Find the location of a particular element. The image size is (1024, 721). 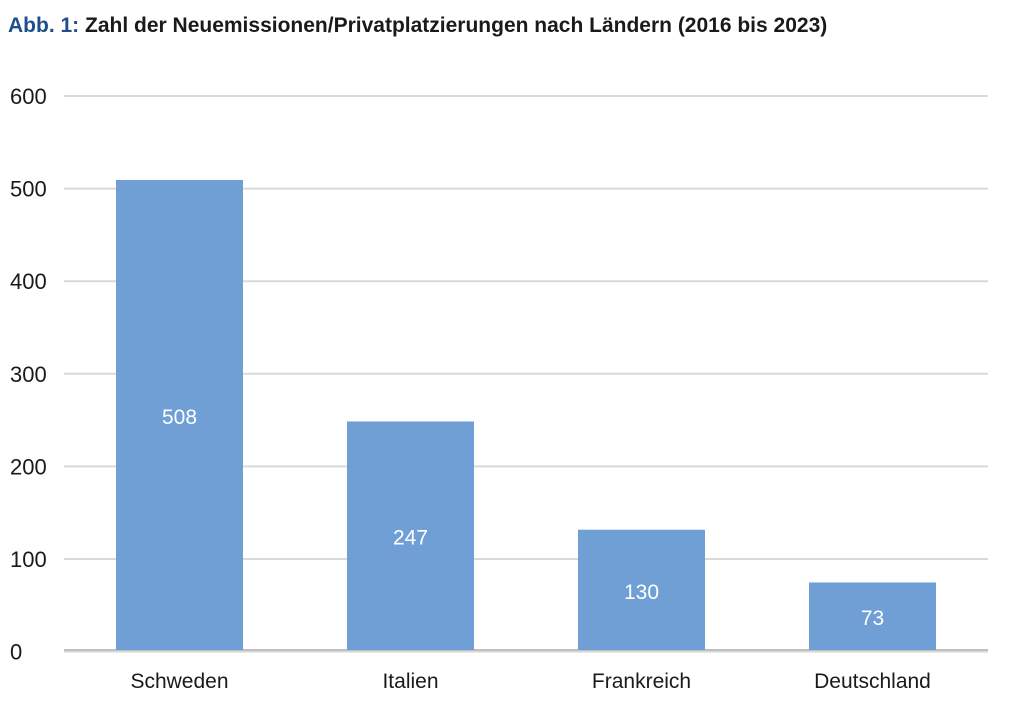

category-label: Italien is located at coordinates (410, 681).